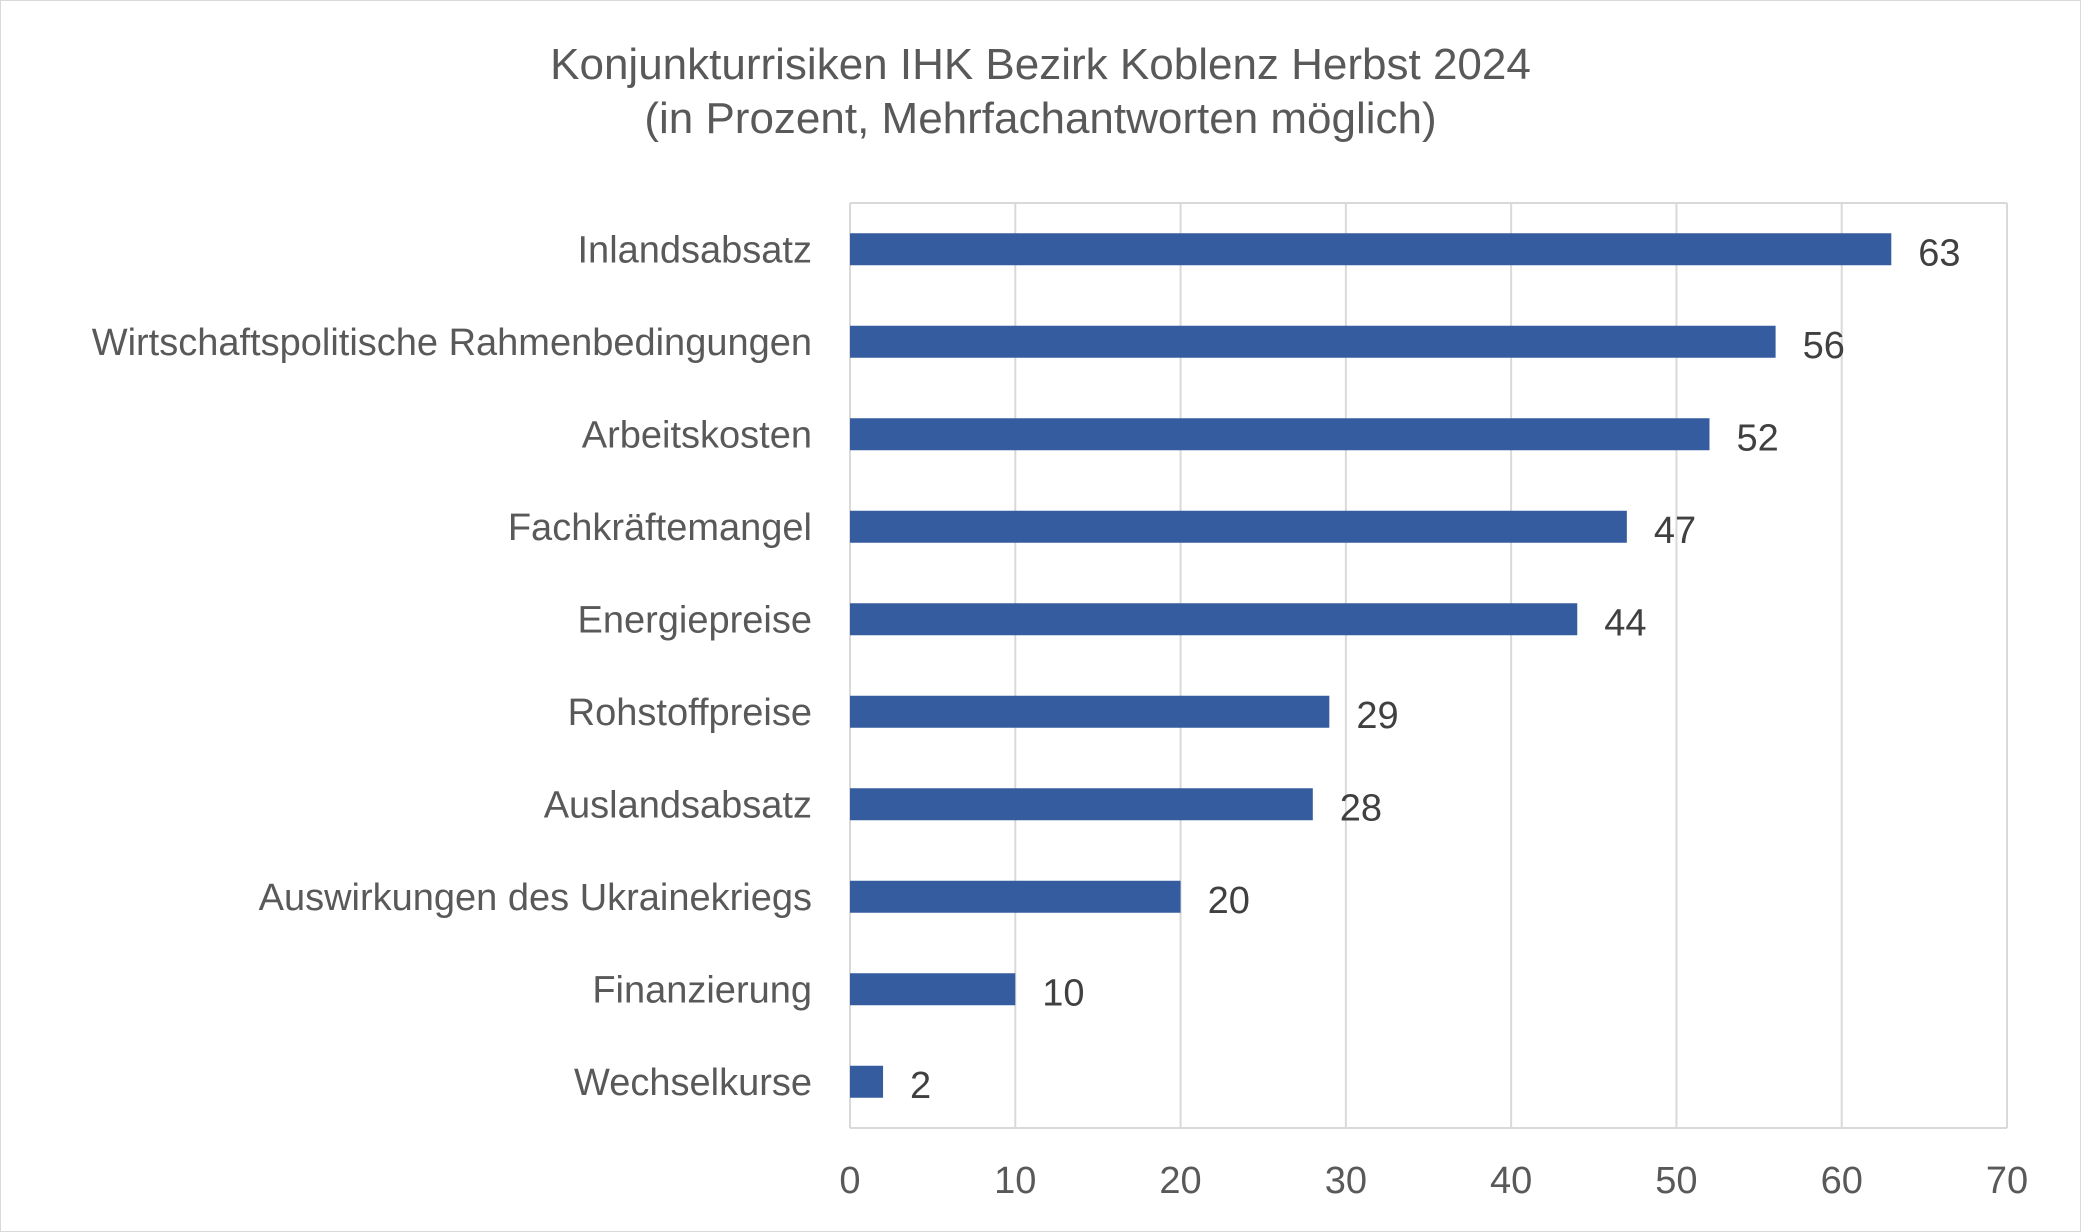 The image size is (2081, 1232). Describe the element at coordinates (1676, 1181) in the screenshot. I see `x-tick-label-5: 50` at that location.